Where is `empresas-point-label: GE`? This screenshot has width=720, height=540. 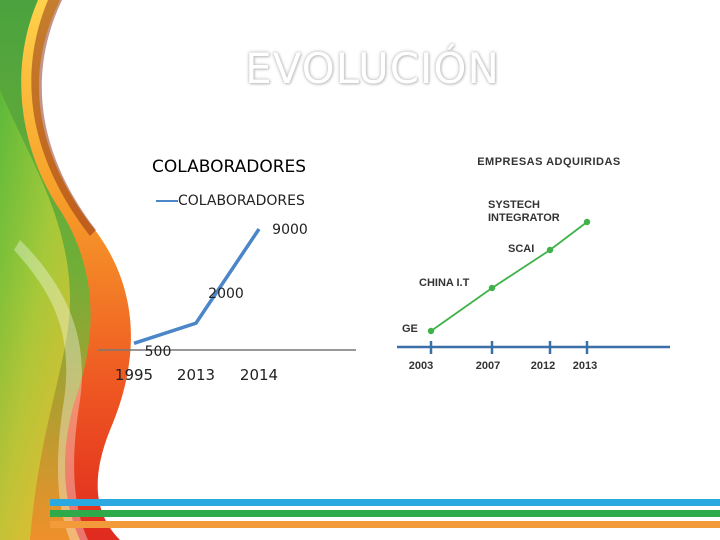 empresas-point-label: GE is located at coordinates (410, 329).